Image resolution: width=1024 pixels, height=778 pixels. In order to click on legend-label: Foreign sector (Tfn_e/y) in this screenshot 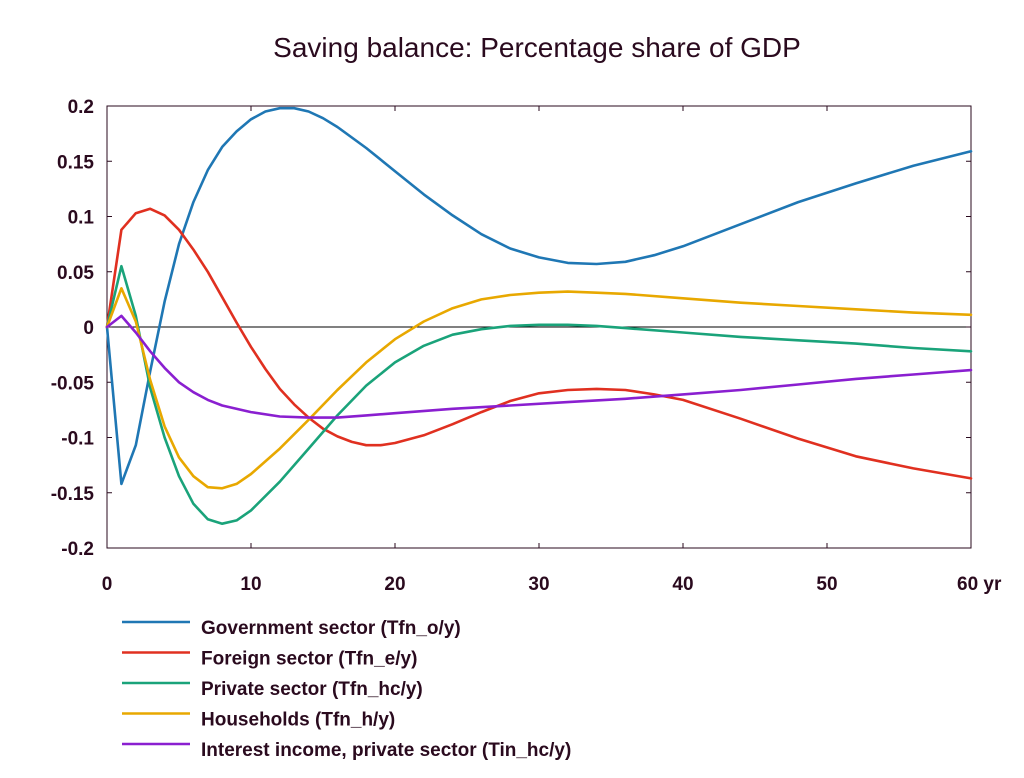, I will do `click(309, 659)`.